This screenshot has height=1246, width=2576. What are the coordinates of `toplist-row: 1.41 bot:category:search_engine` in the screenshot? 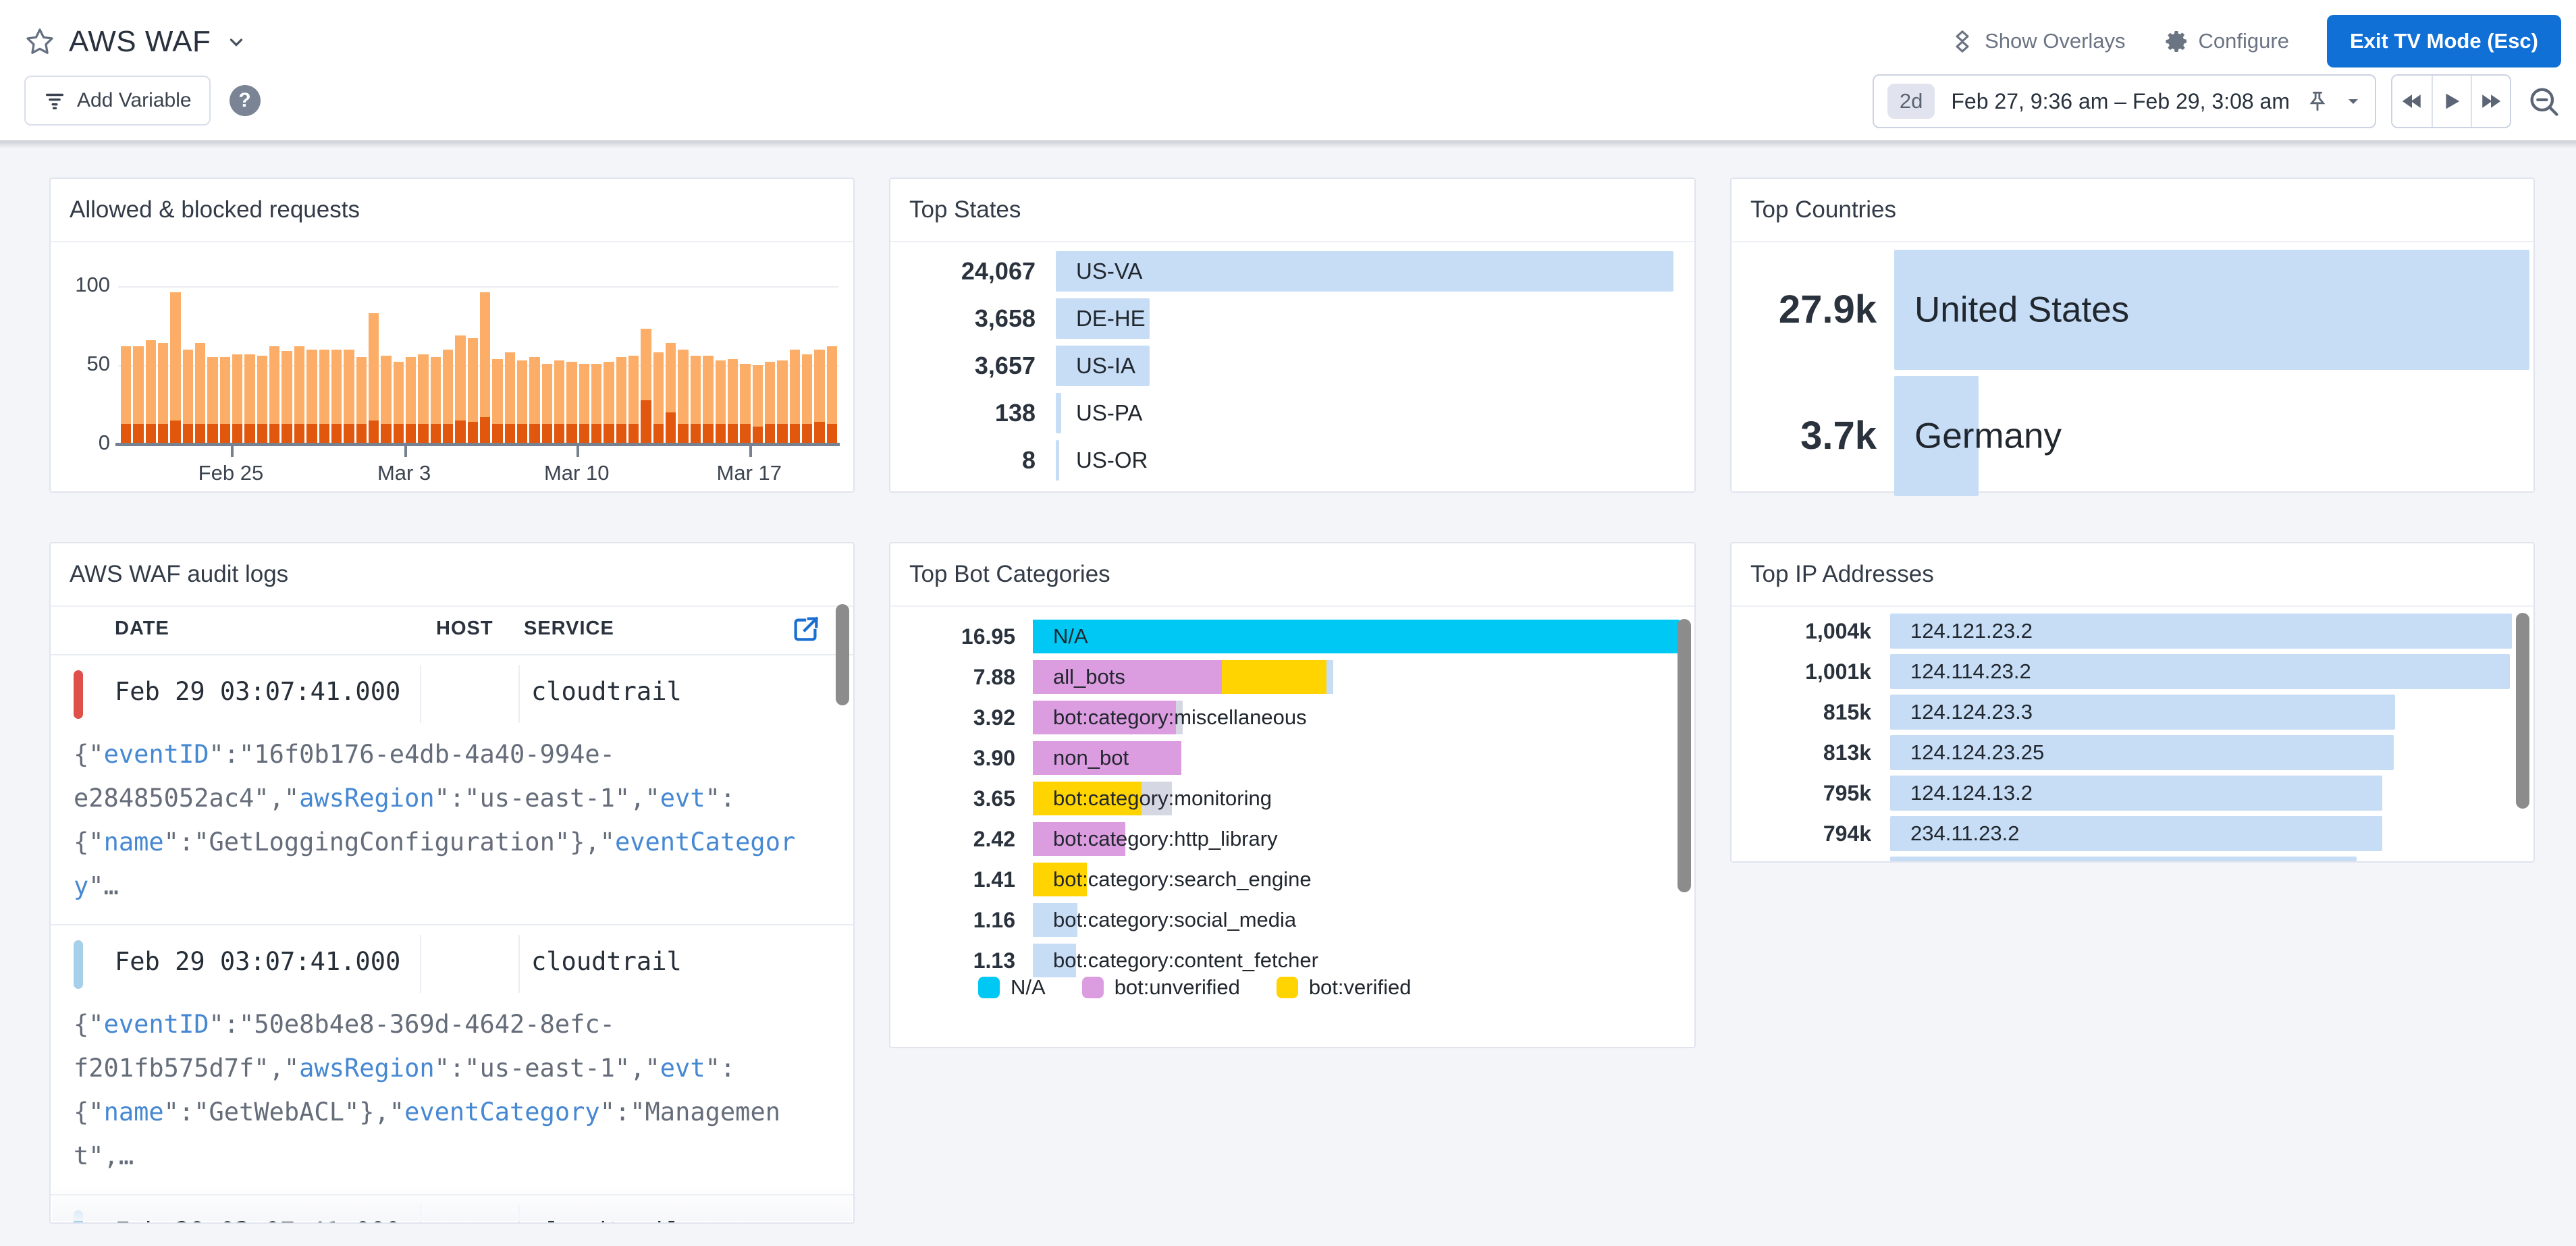 It's located at (1291, 879).